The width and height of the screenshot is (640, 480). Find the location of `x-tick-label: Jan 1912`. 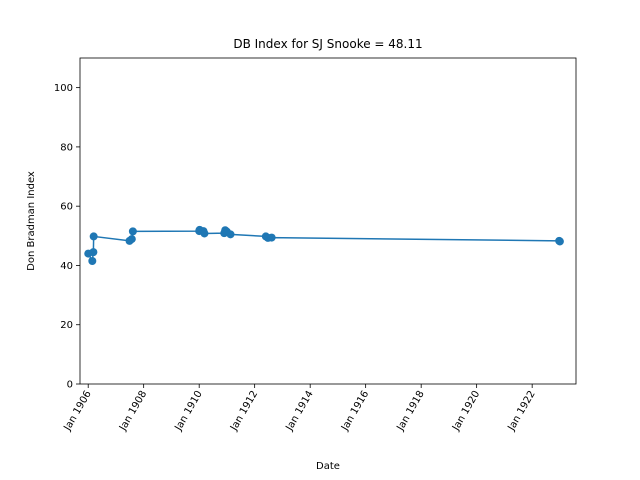

x-tick-label: Jan 1912 is located at coordinates (244, 411).